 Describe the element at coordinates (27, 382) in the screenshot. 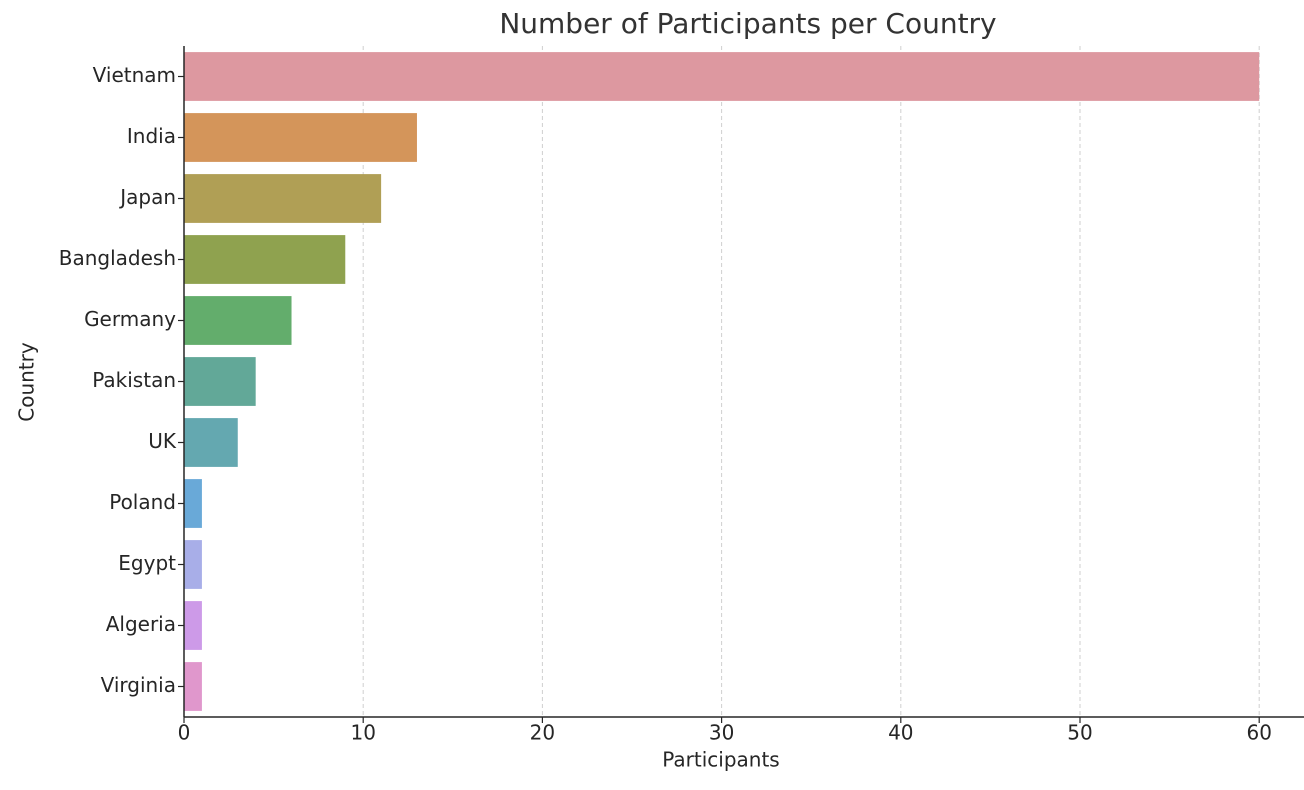

I see `y-axis-label: Country` at that location.